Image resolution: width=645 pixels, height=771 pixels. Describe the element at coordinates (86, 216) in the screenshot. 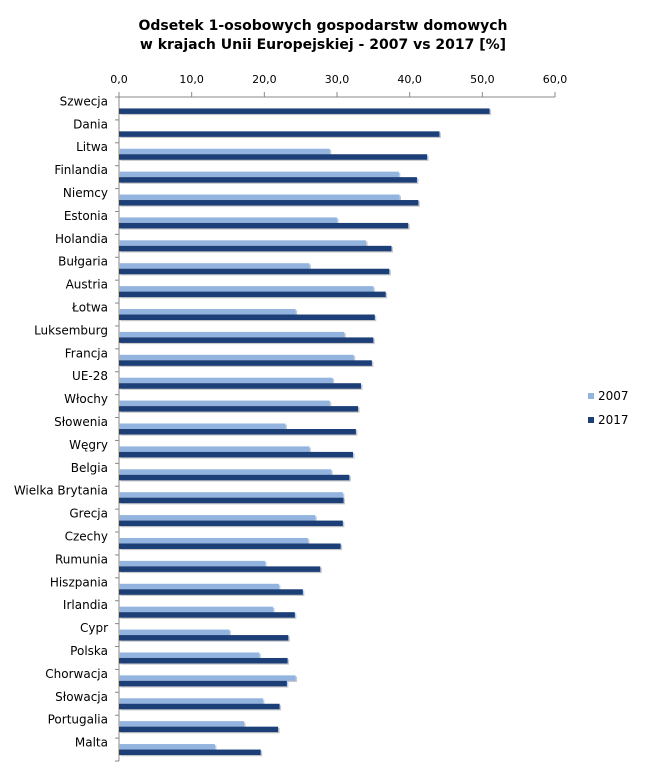

I see `category-label: Estonia` at that location.